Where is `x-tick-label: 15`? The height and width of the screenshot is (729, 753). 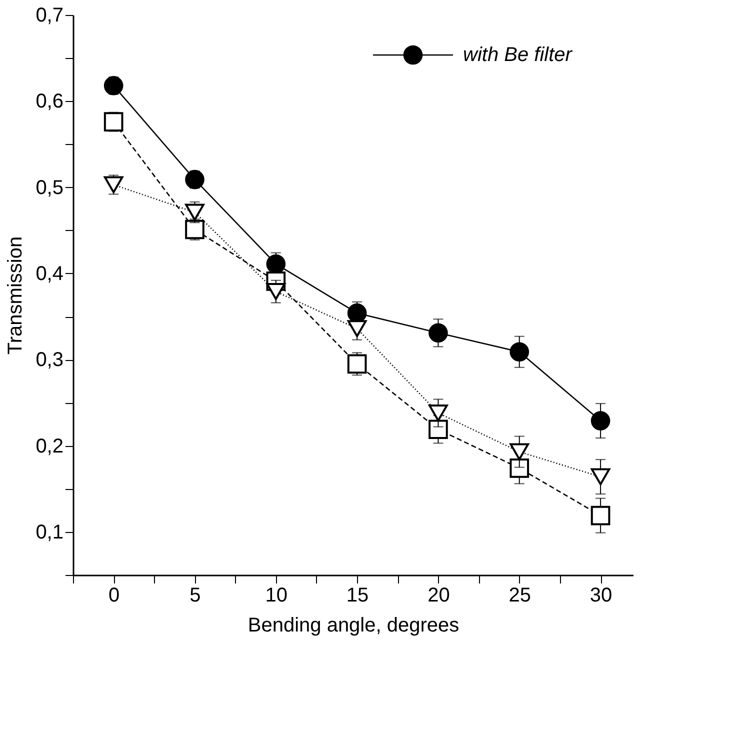
x-tick-label: 15 is located at coordinates (357, 595).